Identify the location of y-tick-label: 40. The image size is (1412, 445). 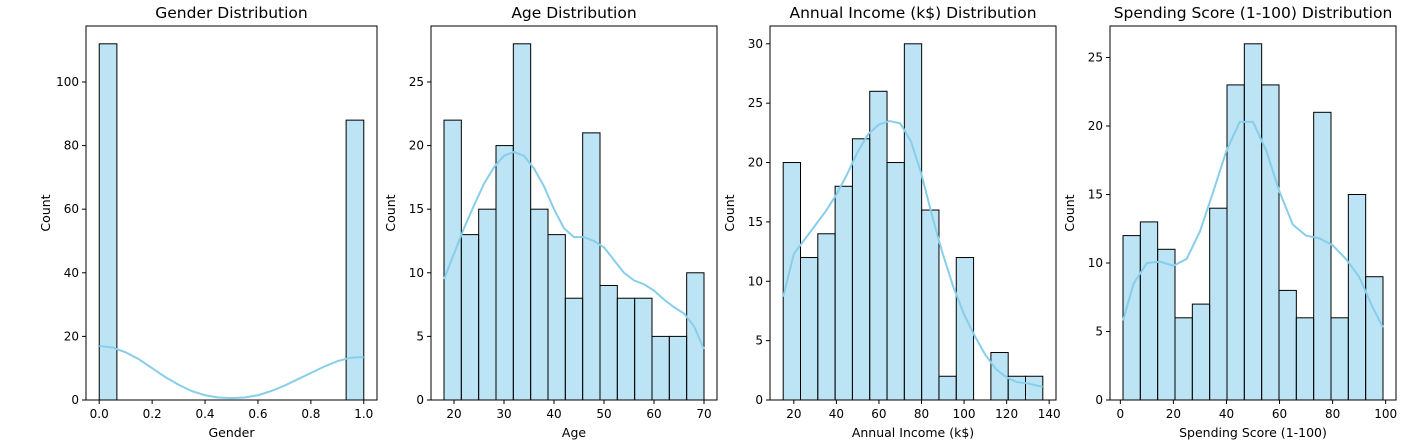
(71, 273).